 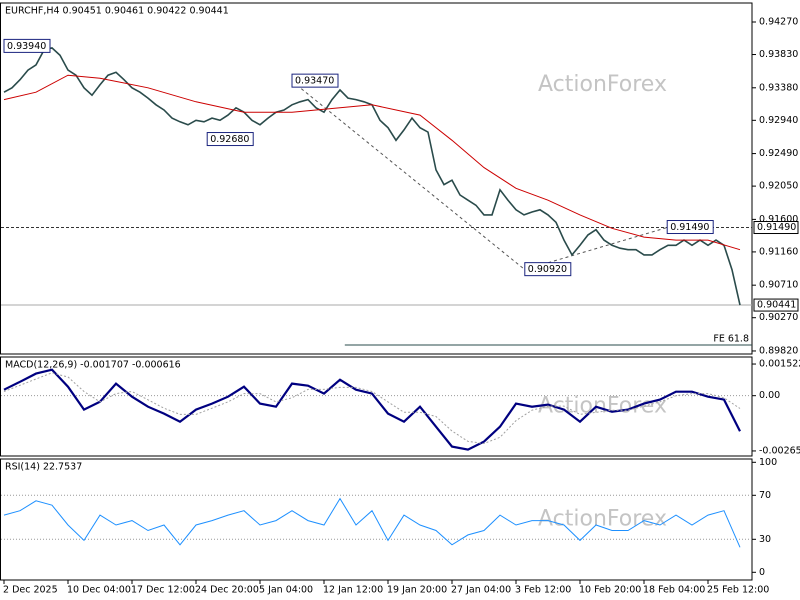 What do you see at coordinates (543, 590) in the screenshot?
I see `x-tick-label: 3 Feb 12:00` at bounding box center [543, 590].